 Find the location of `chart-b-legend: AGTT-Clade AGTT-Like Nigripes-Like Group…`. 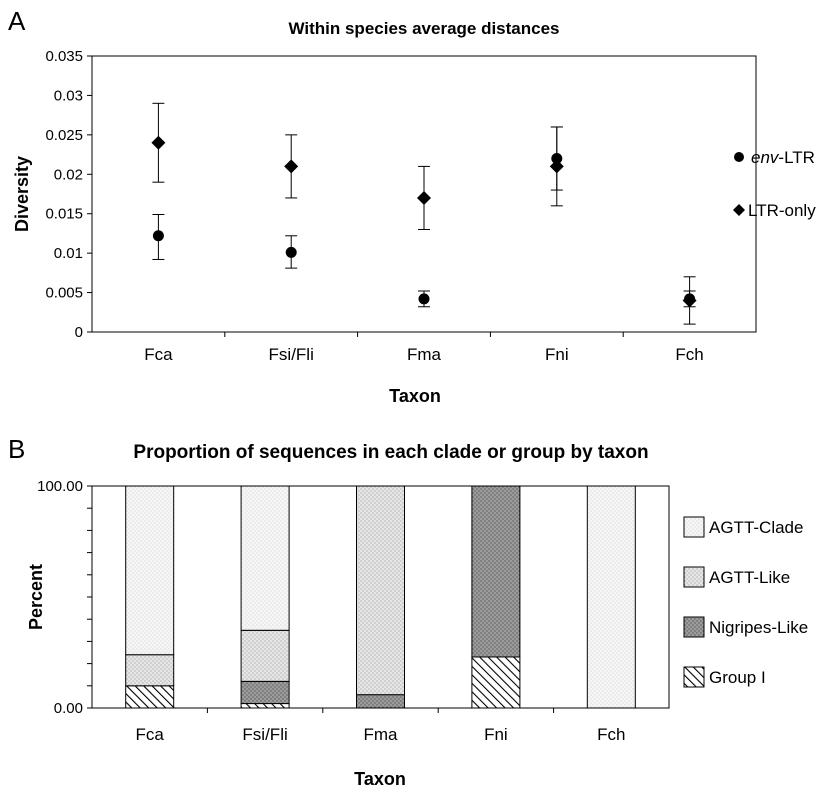

chart-b-legend: AGTT-Clade AGTT-Like Nigripes-Like Group… is located at coordinates (745, 602).